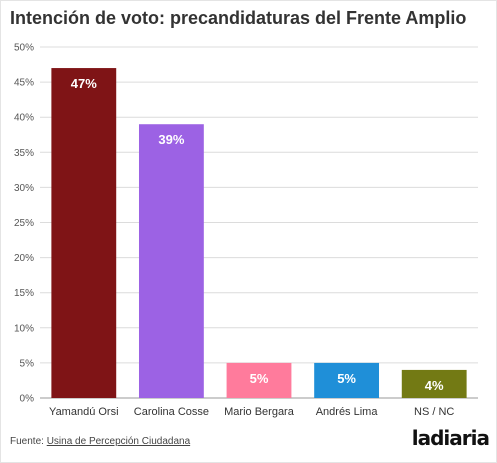  What do you see at coordinates (27, 363) in the screenshot?
I see `y-tick-label: 5%` at bounding box center [27, 363].